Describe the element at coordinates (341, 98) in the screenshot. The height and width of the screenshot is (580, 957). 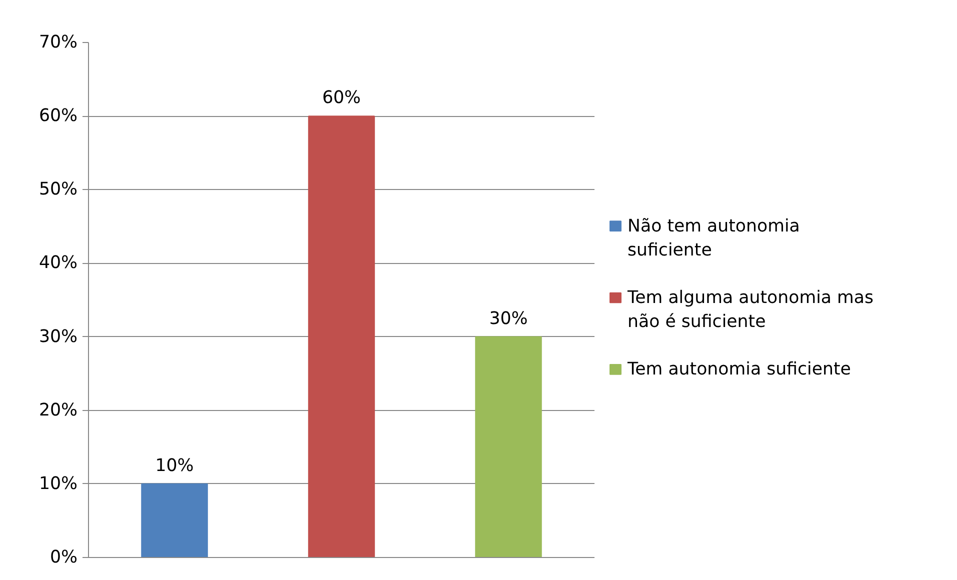
I see `data-label: 60%` at that location.